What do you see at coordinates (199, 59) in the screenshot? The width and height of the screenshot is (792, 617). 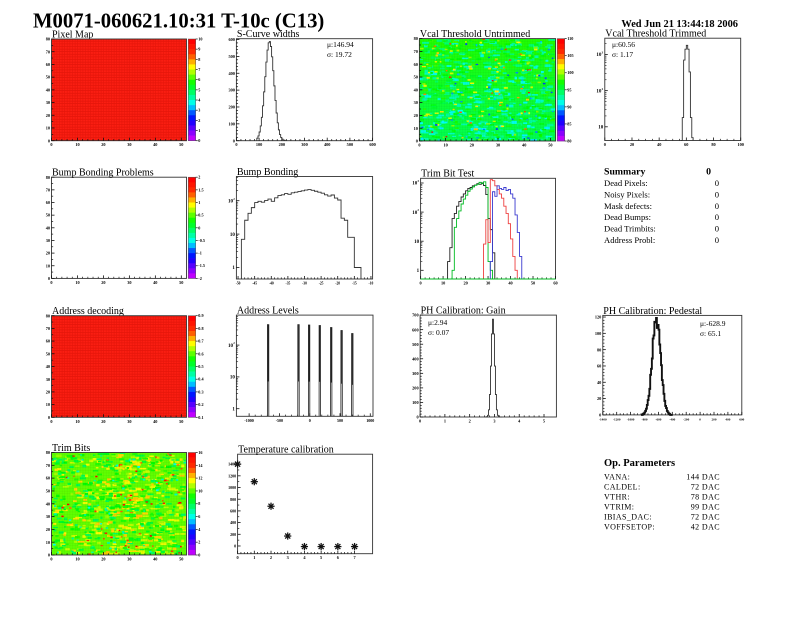 I see `svg-text: 8` at bounding box center [199, 59].